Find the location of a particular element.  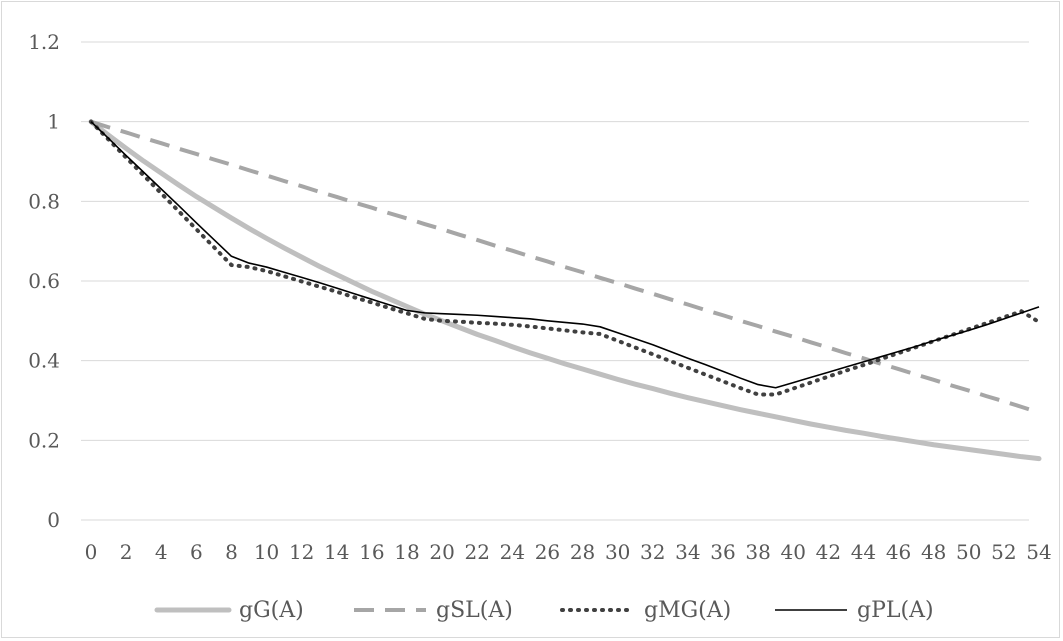

y-tick-label: 1.2 is located at coordinates (44, 42).